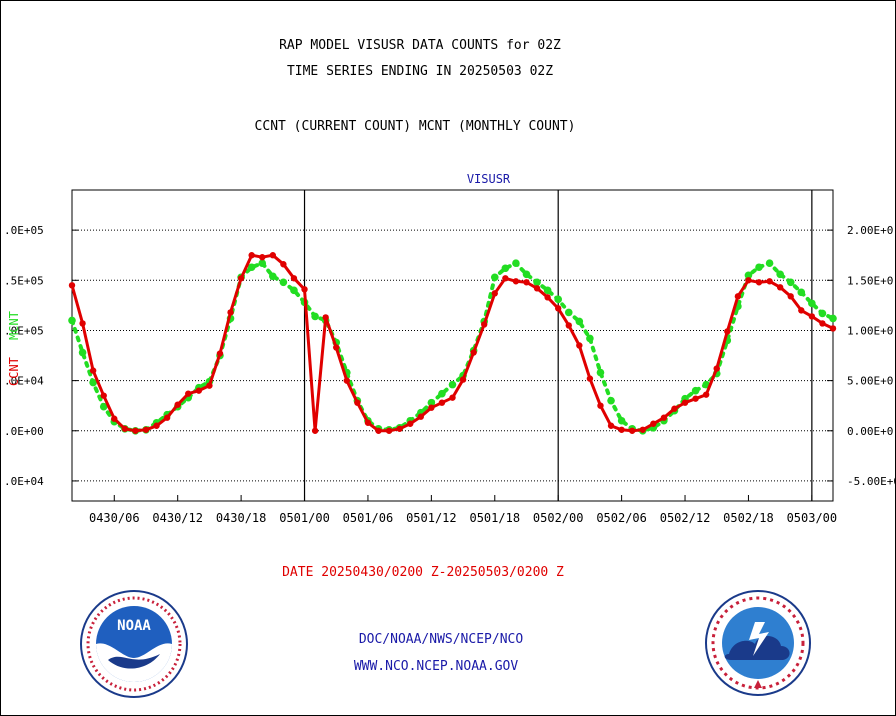  Describe the element at coordinates (368, 518) in the screenshot. I see `x-tick-label: 0501/06` at that location.